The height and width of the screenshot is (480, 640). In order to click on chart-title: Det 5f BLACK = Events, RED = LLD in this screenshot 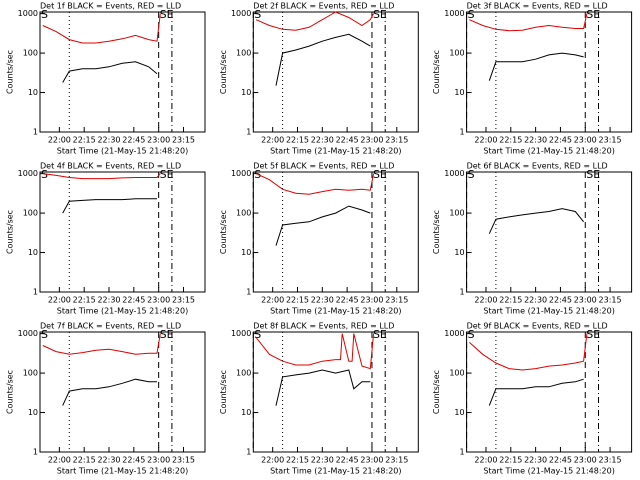, I will do `click(323, 166)`.